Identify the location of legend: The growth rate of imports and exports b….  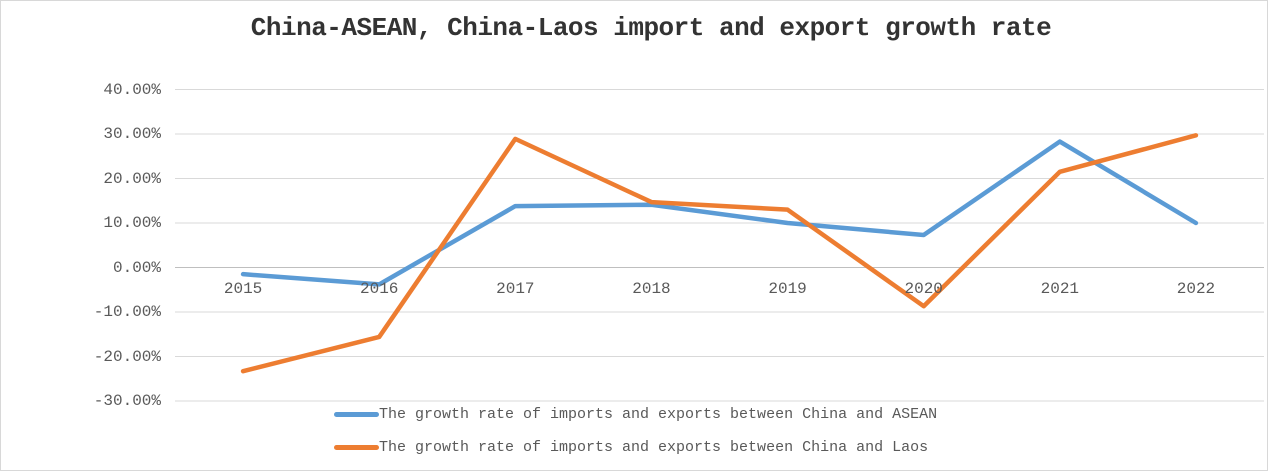
(635, 437).